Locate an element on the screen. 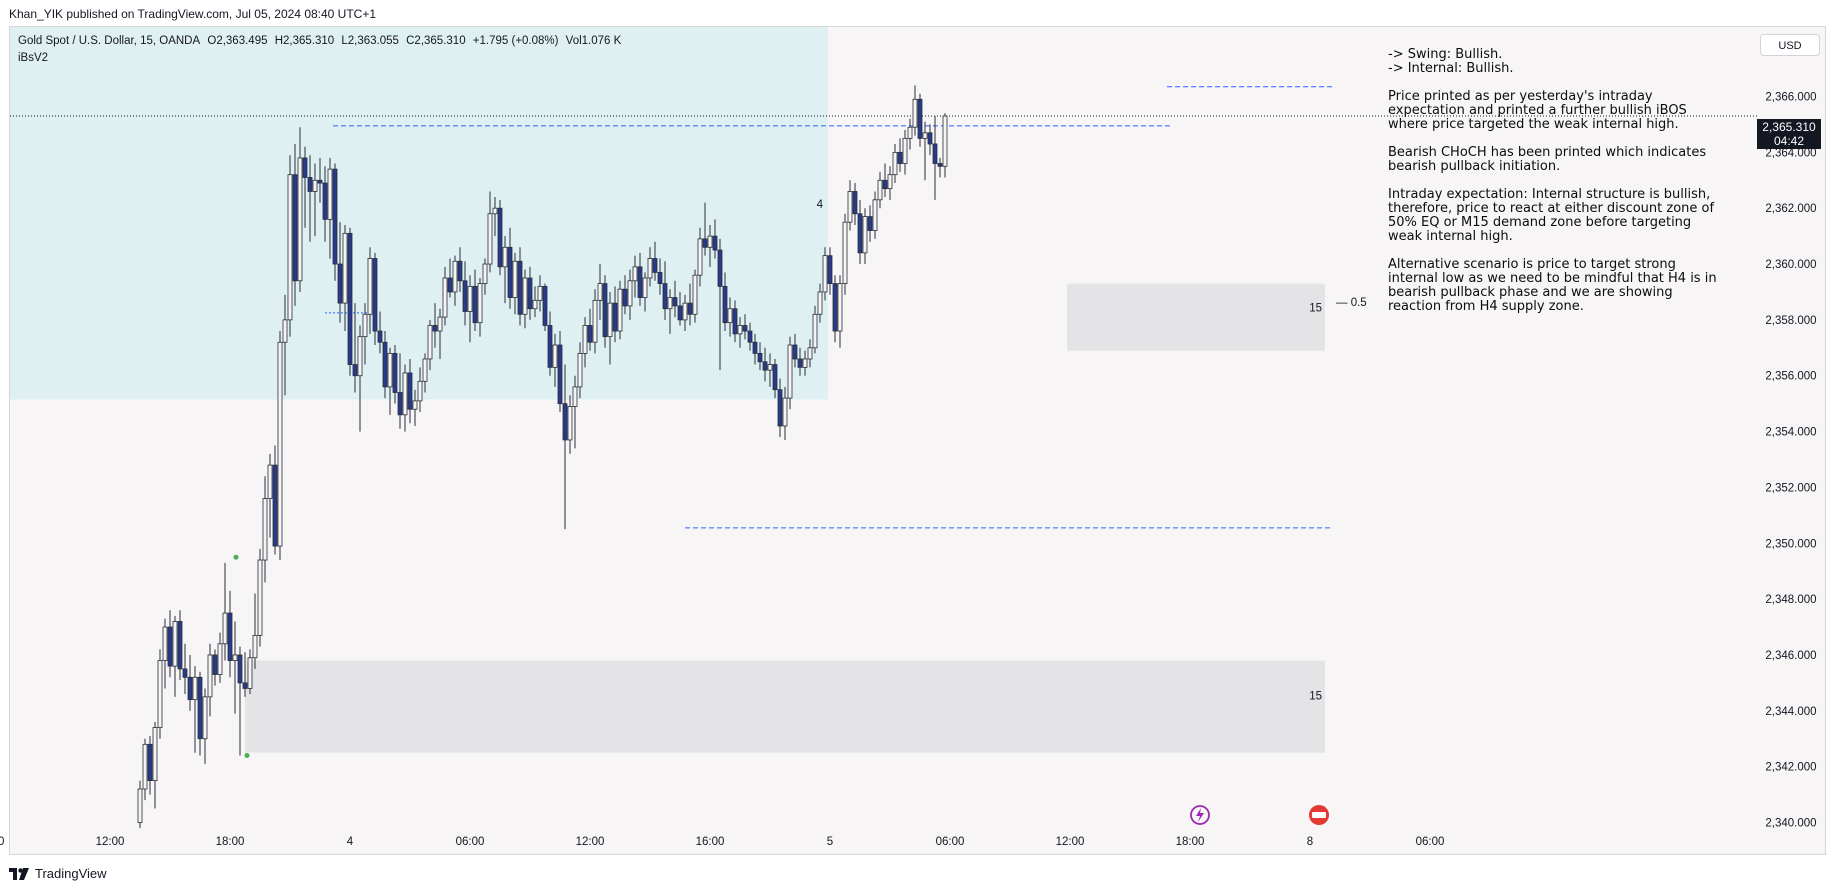  swing-low-marker is located at coordinates (247, 755).